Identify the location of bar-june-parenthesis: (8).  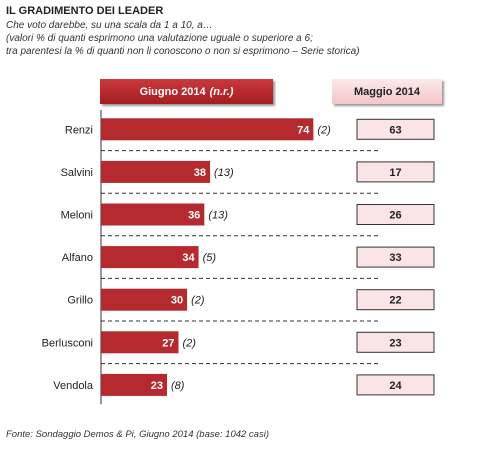
(178, 386).